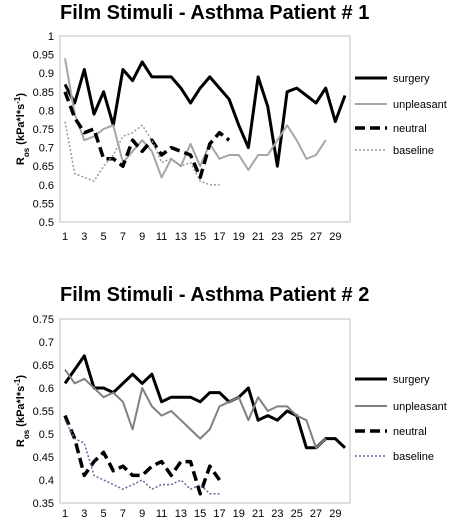  I want to click on y-tick-label: 1, so click(51, 37).